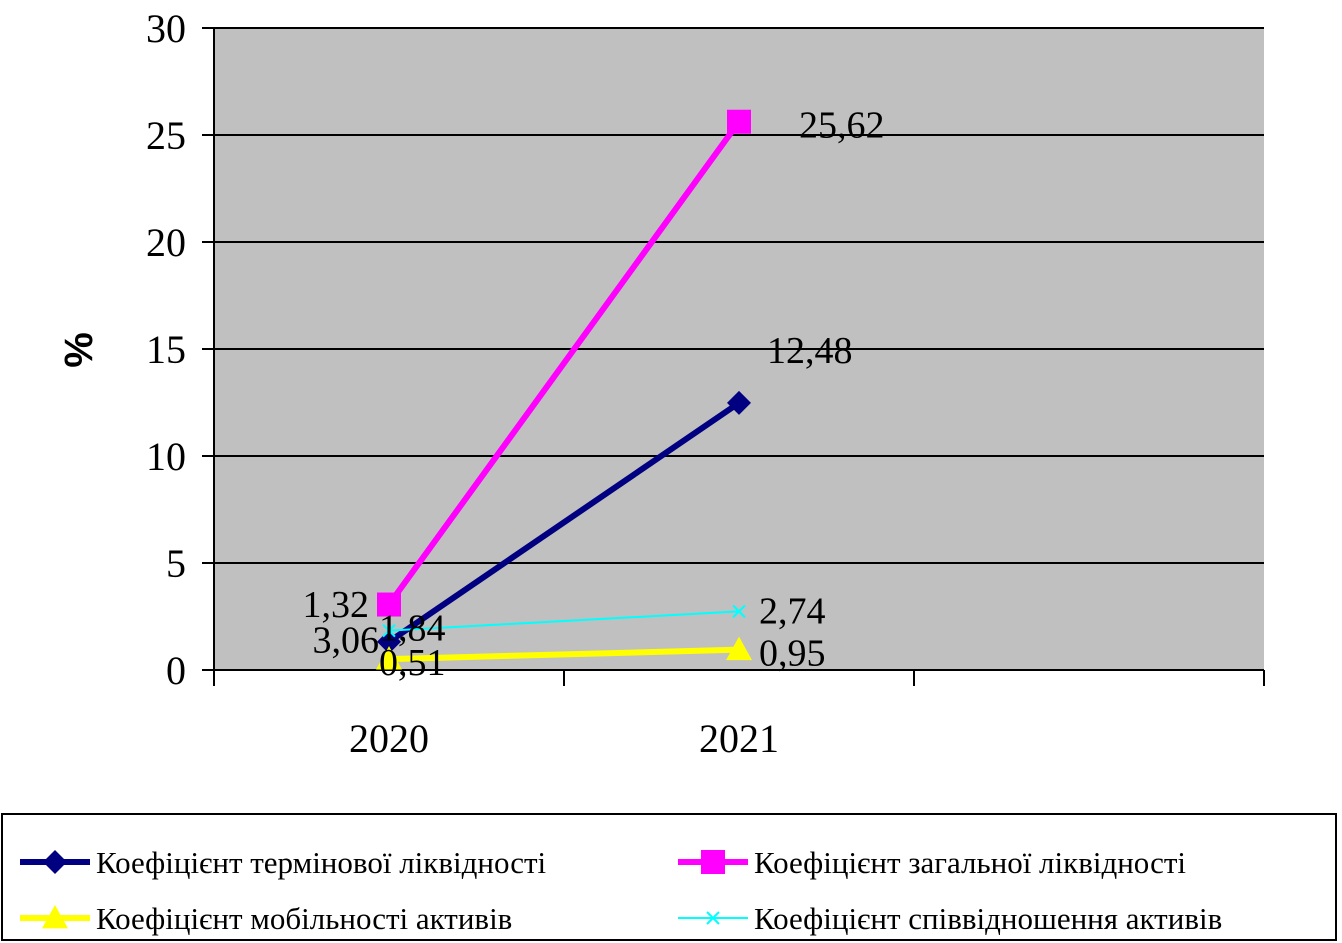 This screenshot has height=943, width=1342. What do you see at coordinates (79, 350) in the screenshot?
I see `y-axis-label: %` at bounding box center [79, 350].